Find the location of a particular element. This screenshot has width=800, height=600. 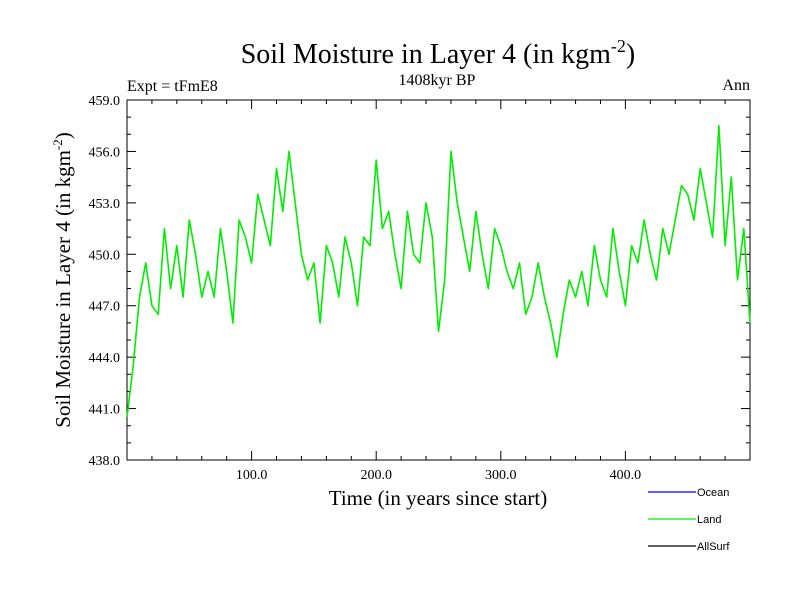

legend-label-allsurf: AllSurf is located at coordinates (713, 547).